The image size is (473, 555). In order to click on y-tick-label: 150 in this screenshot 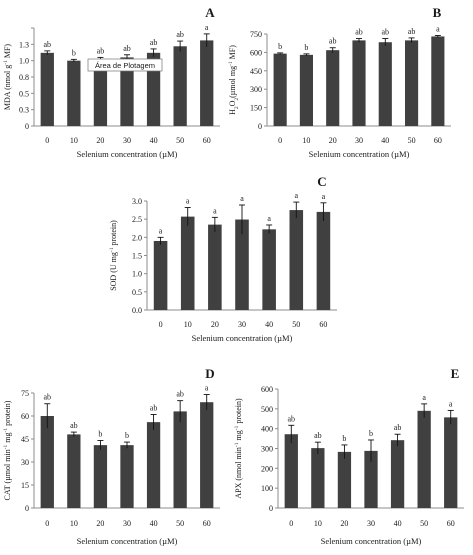, I will do `click(256, 108)`.